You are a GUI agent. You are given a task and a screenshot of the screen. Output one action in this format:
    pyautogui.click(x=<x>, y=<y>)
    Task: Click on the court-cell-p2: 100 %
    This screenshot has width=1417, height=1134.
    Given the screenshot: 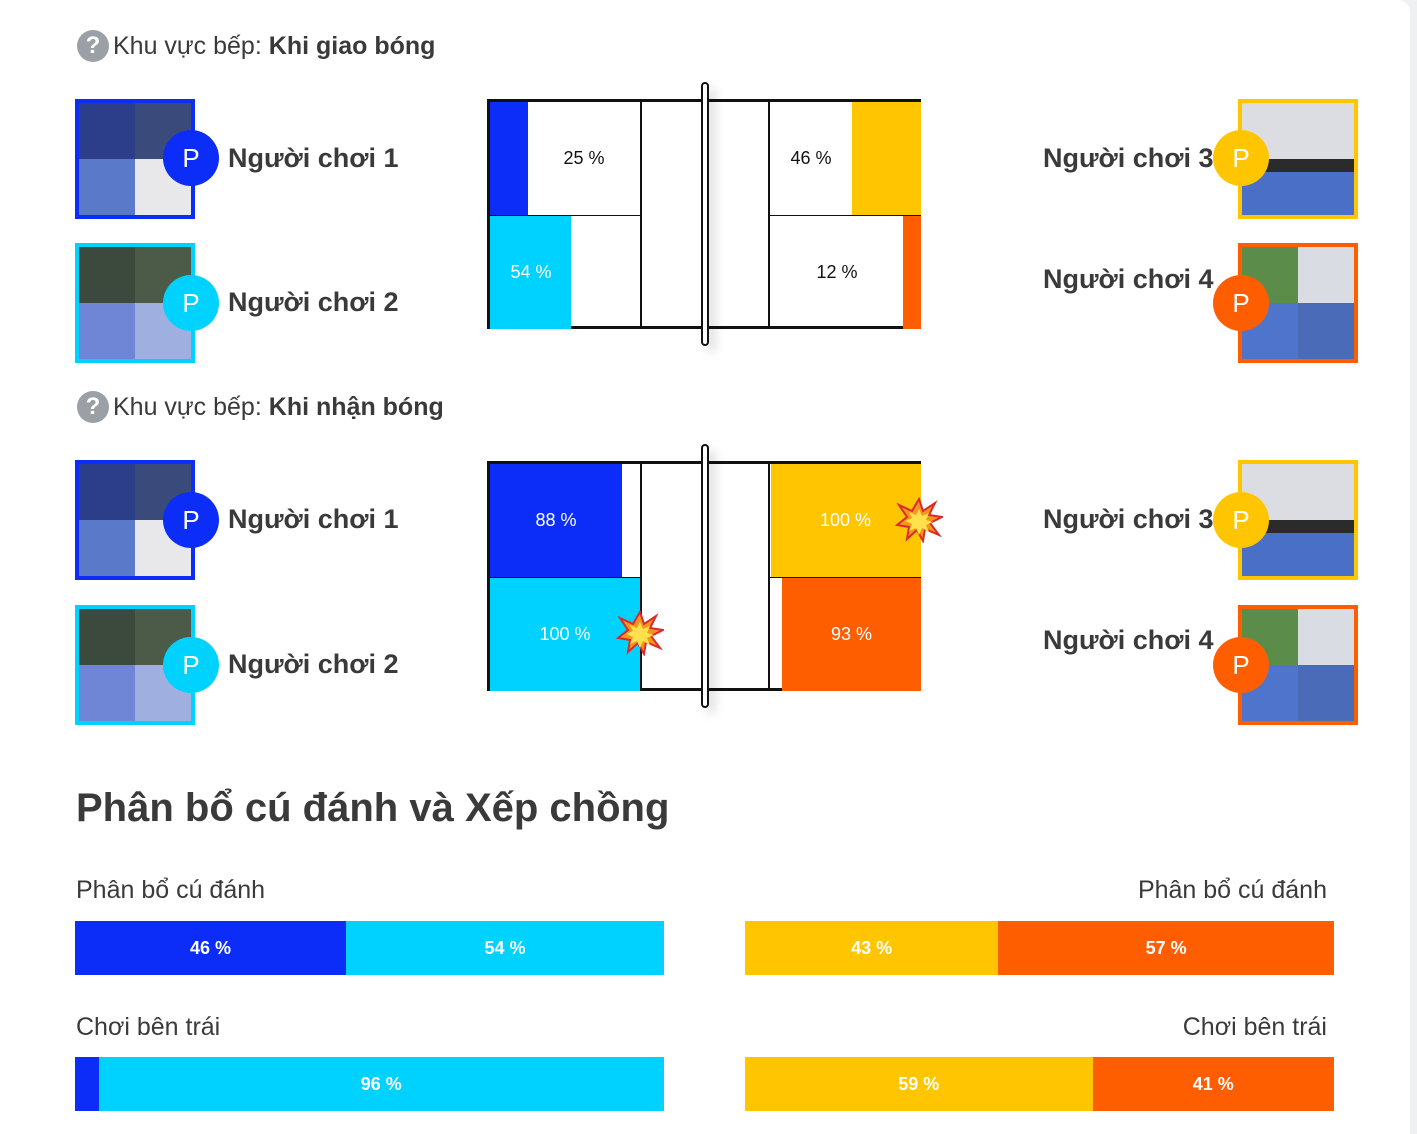 What is the action you would take?
    pyautogui.click(x=565, y=634)
    